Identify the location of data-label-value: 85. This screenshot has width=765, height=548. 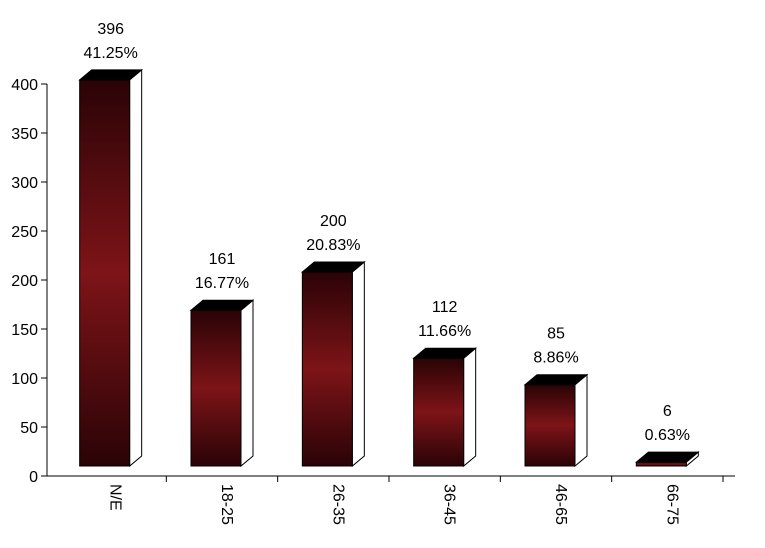
(556, 334).